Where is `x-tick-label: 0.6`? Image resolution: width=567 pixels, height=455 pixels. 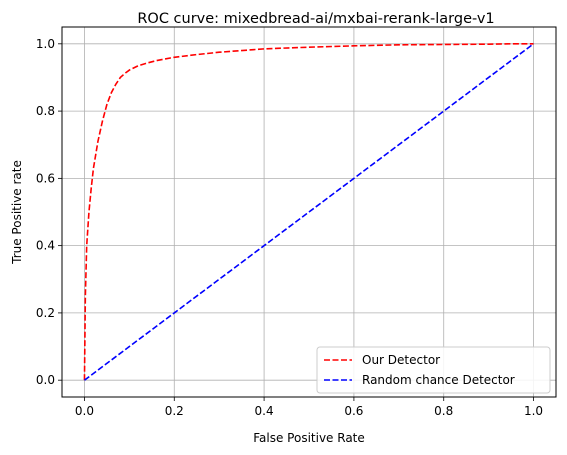
x-tick-label: 0.6 is located at coordinates (353, 411).